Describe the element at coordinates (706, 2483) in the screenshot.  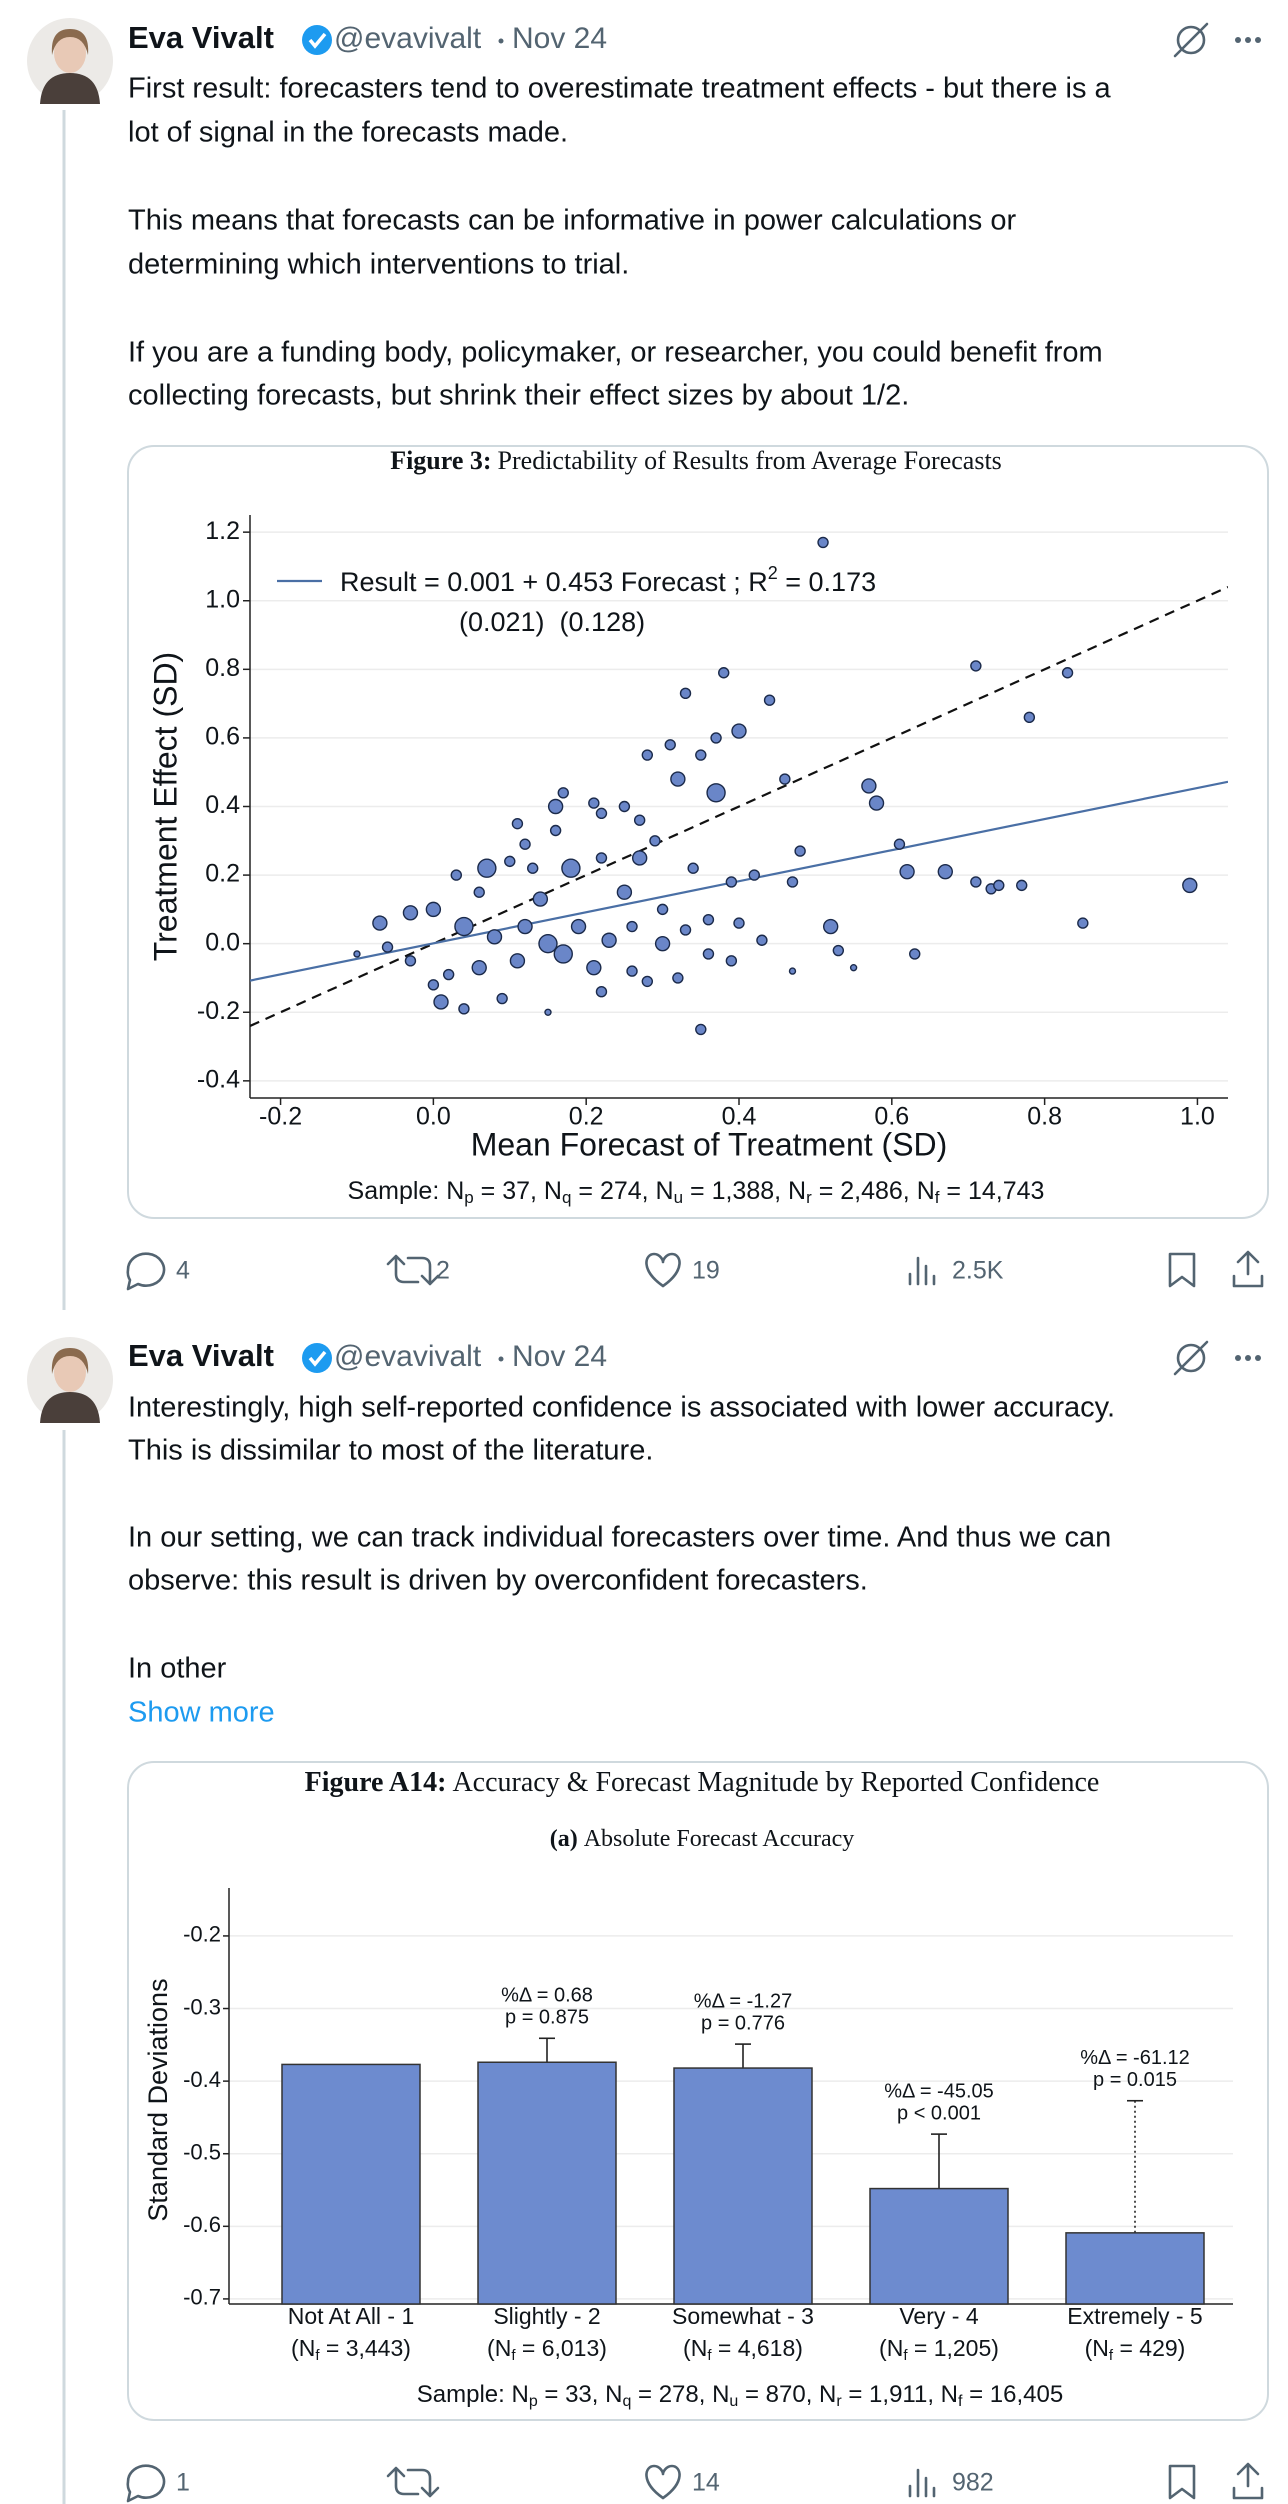
I see `like-count: 14` at that location.